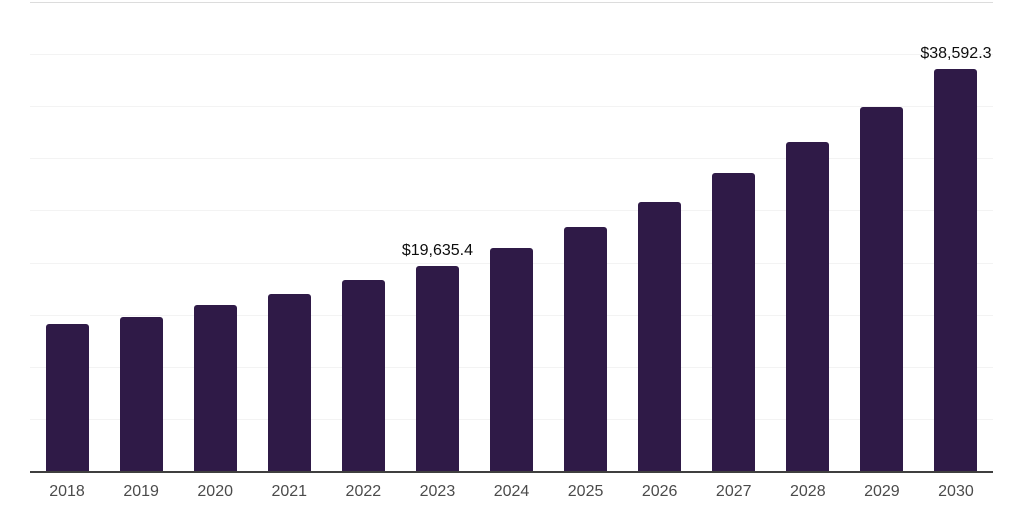  I want to click on bar-2028, so click(808, 306).